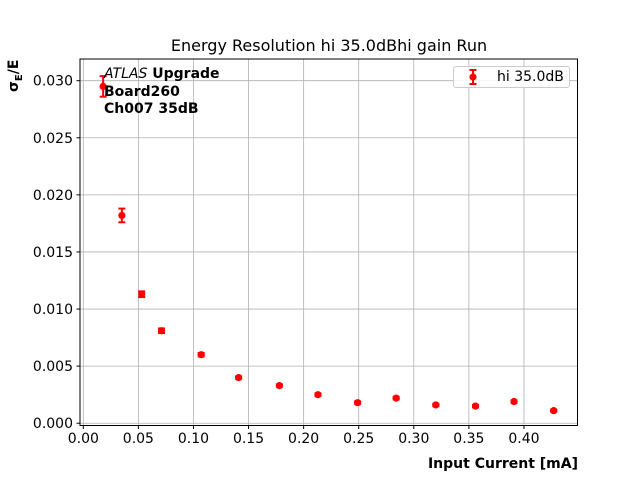 Image resolution: width=640 pixels, height=480 pixels. I want to click on x-tick-label: 0.25, so click(358, 439).